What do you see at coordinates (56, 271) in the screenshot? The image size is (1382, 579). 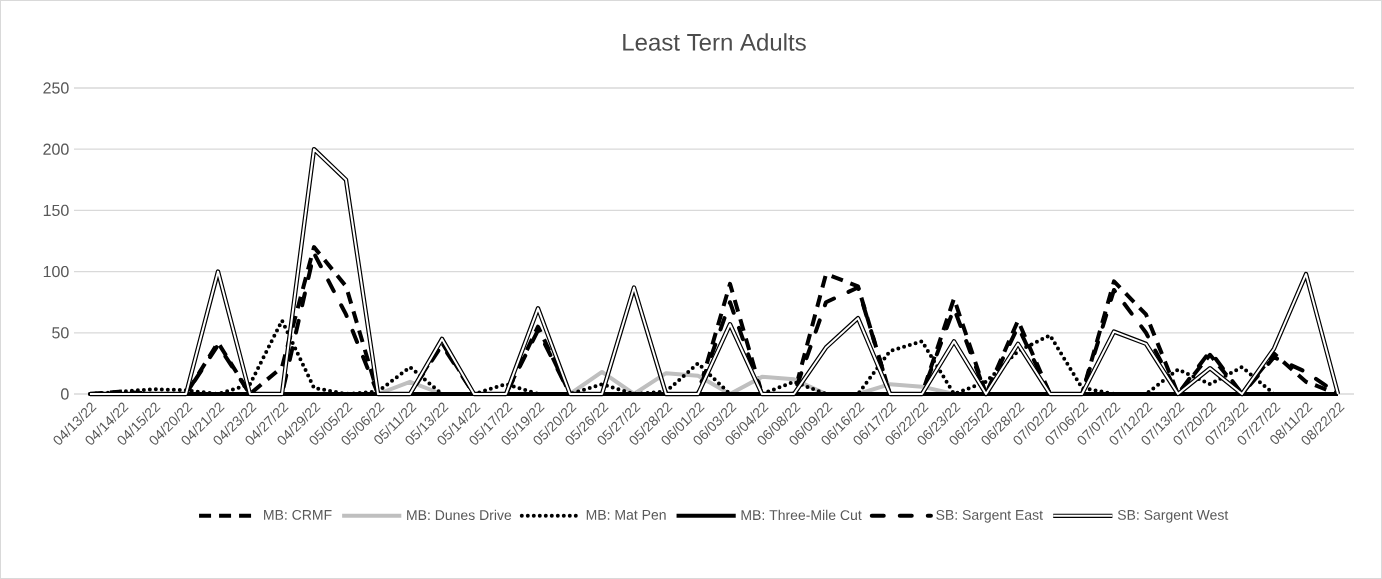 I see `y-tick-label: 100` at bounding box center [56, 271].